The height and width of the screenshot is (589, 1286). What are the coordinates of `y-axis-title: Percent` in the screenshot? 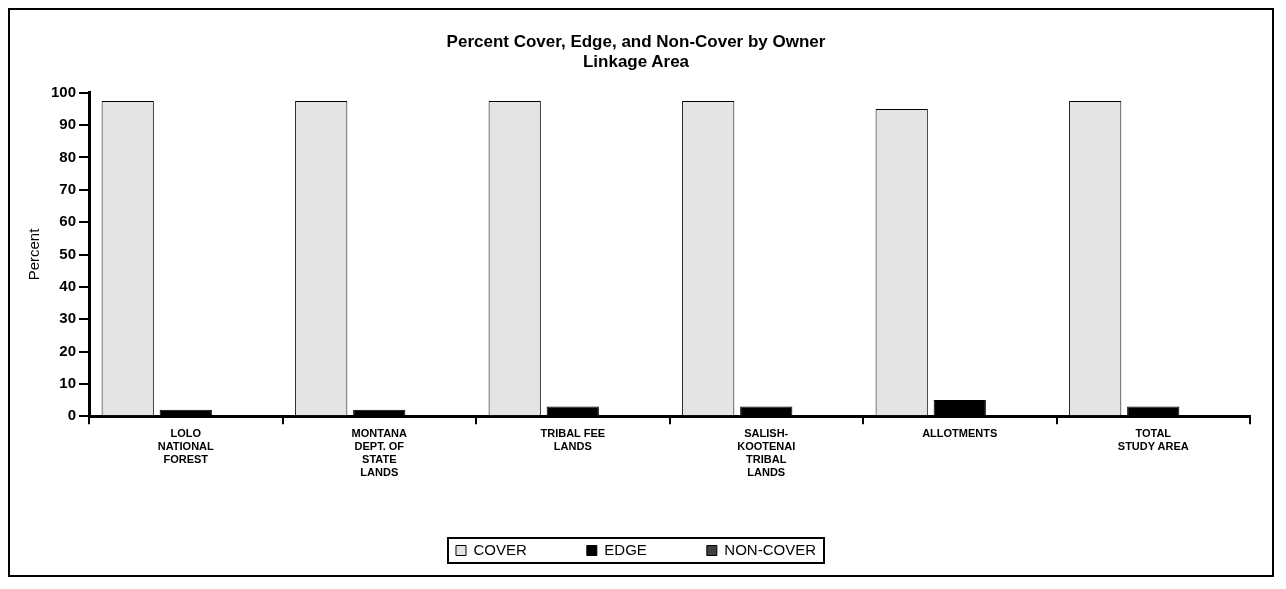 It's located at (34, 254).